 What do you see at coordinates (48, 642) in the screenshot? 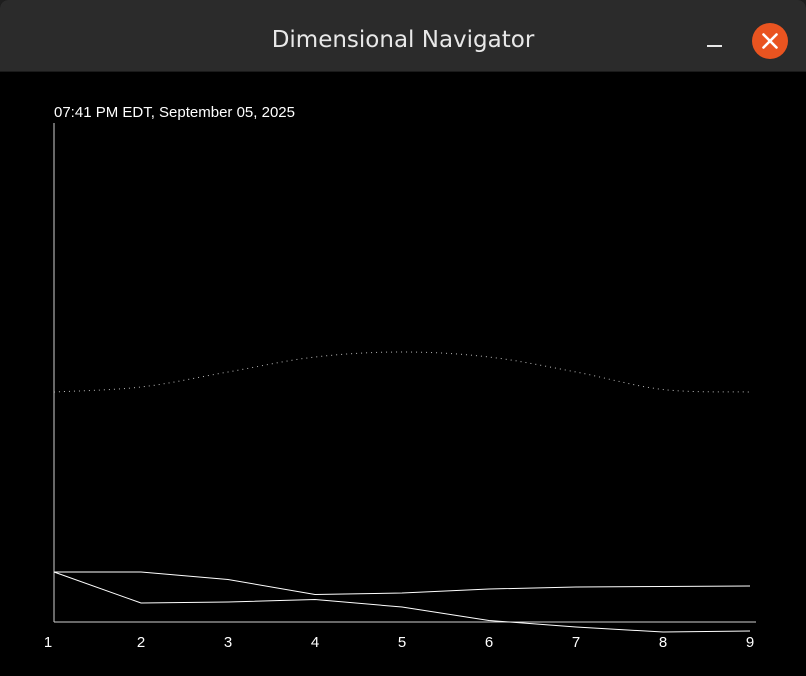
I see `x-tick-label: 1` at bounding box center [48, 642].